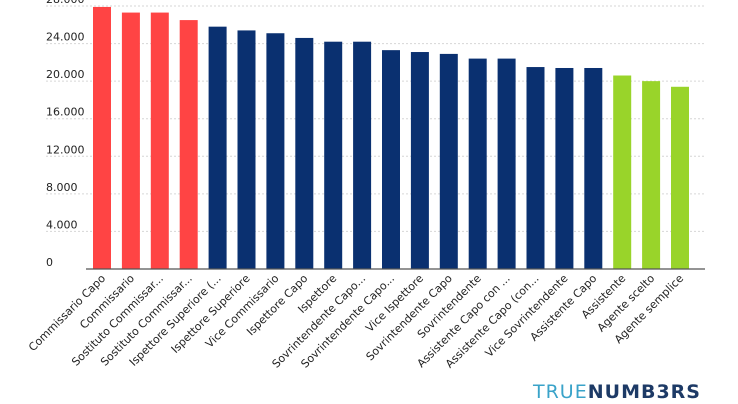 The height and width of the screenshot is (404, 738). Describe the element at coordinates (65, 149) in the screenshot. I see `y-tick-label: 12.000` at that location.